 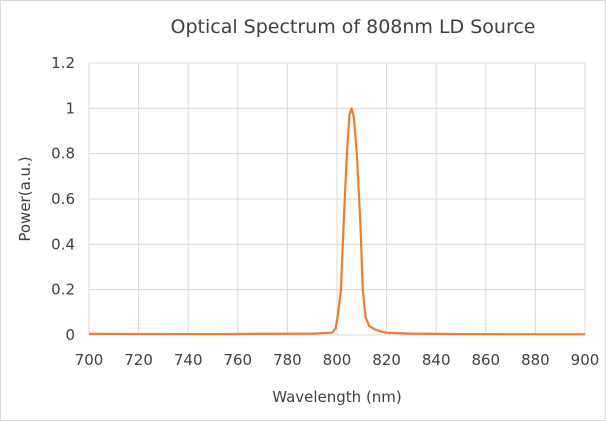 I want to click on x-tick-label: 820, so click(x=386, y=360).